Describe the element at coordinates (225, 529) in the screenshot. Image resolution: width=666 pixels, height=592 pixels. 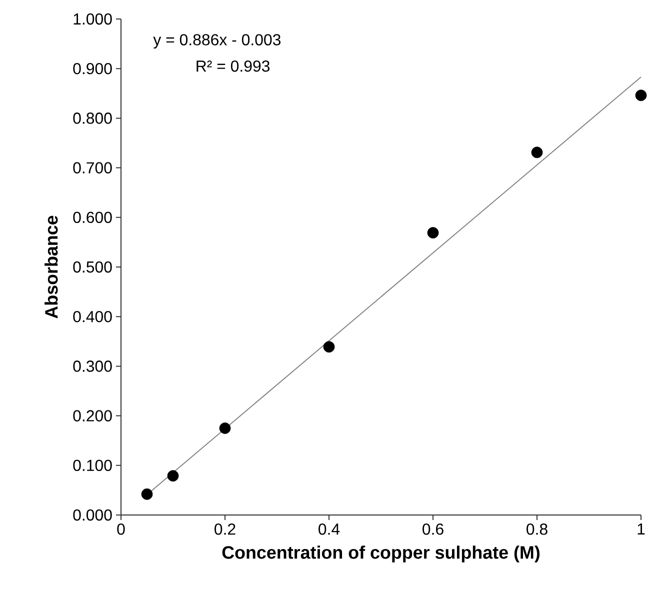
I see `x-tick-label: 0.2` at that location.